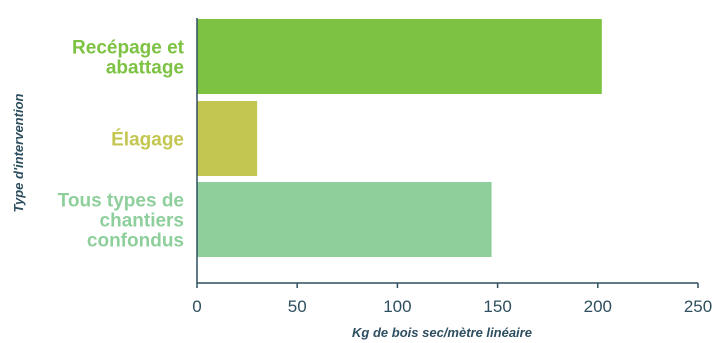 The image size is (714, 343). I want to click on y-axis-title: Type d'intervention, so click(18, 152).